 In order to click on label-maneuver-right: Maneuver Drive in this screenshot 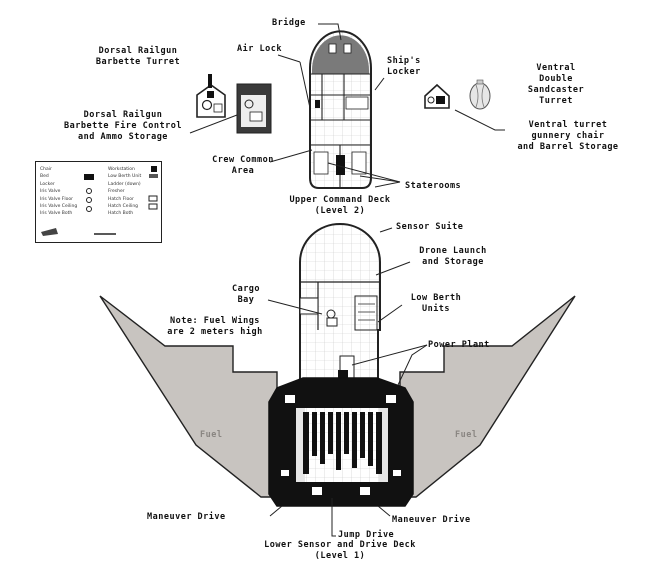, I will do `click(431, 520)`.